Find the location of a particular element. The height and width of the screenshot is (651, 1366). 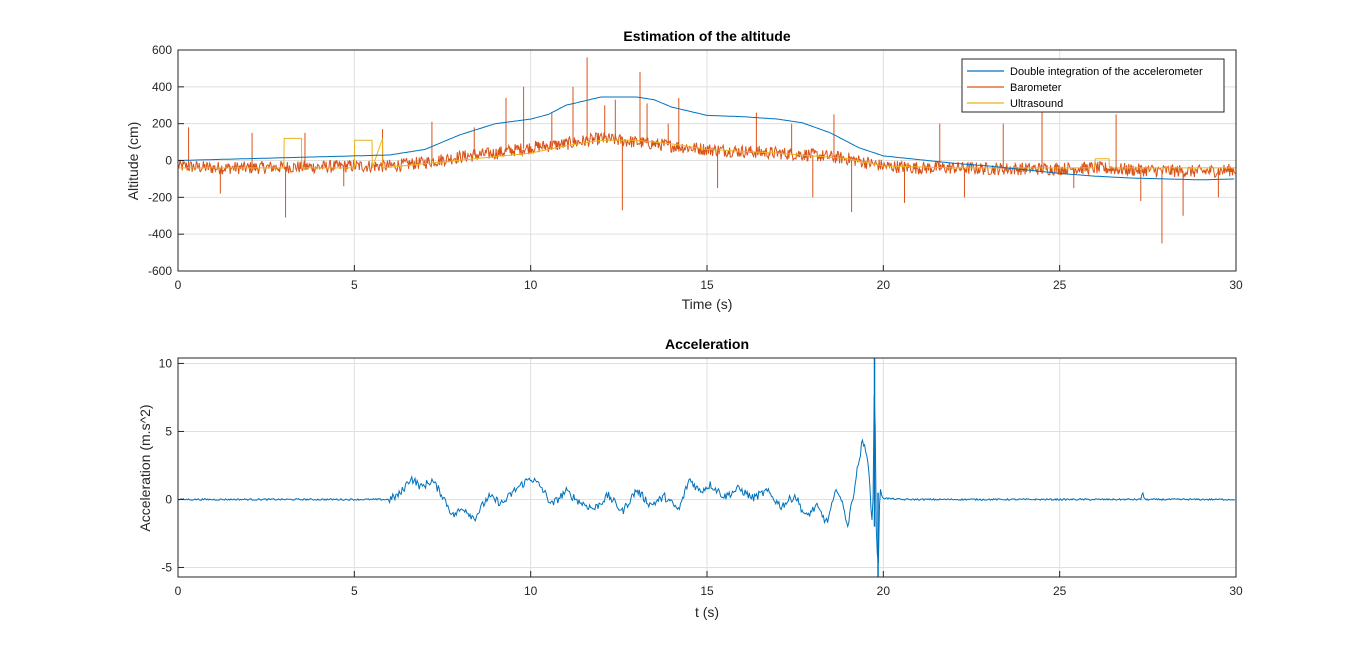

legend-box is located at coordinates (1093, 85).